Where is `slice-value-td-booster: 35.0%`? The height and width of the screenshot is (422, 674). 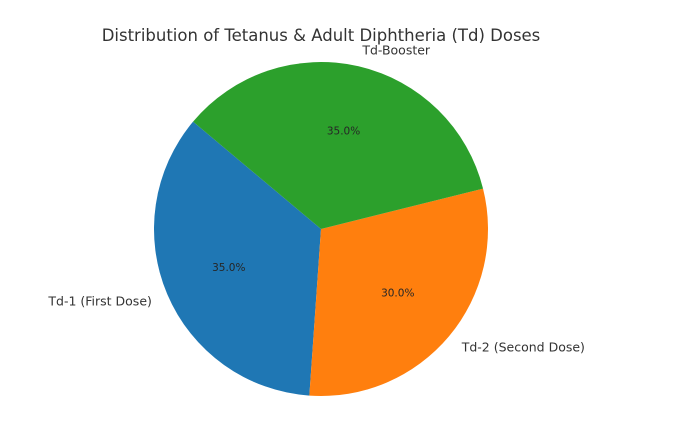 slice-value-td-booster: 35.0% is located at coordinates (343, 131).